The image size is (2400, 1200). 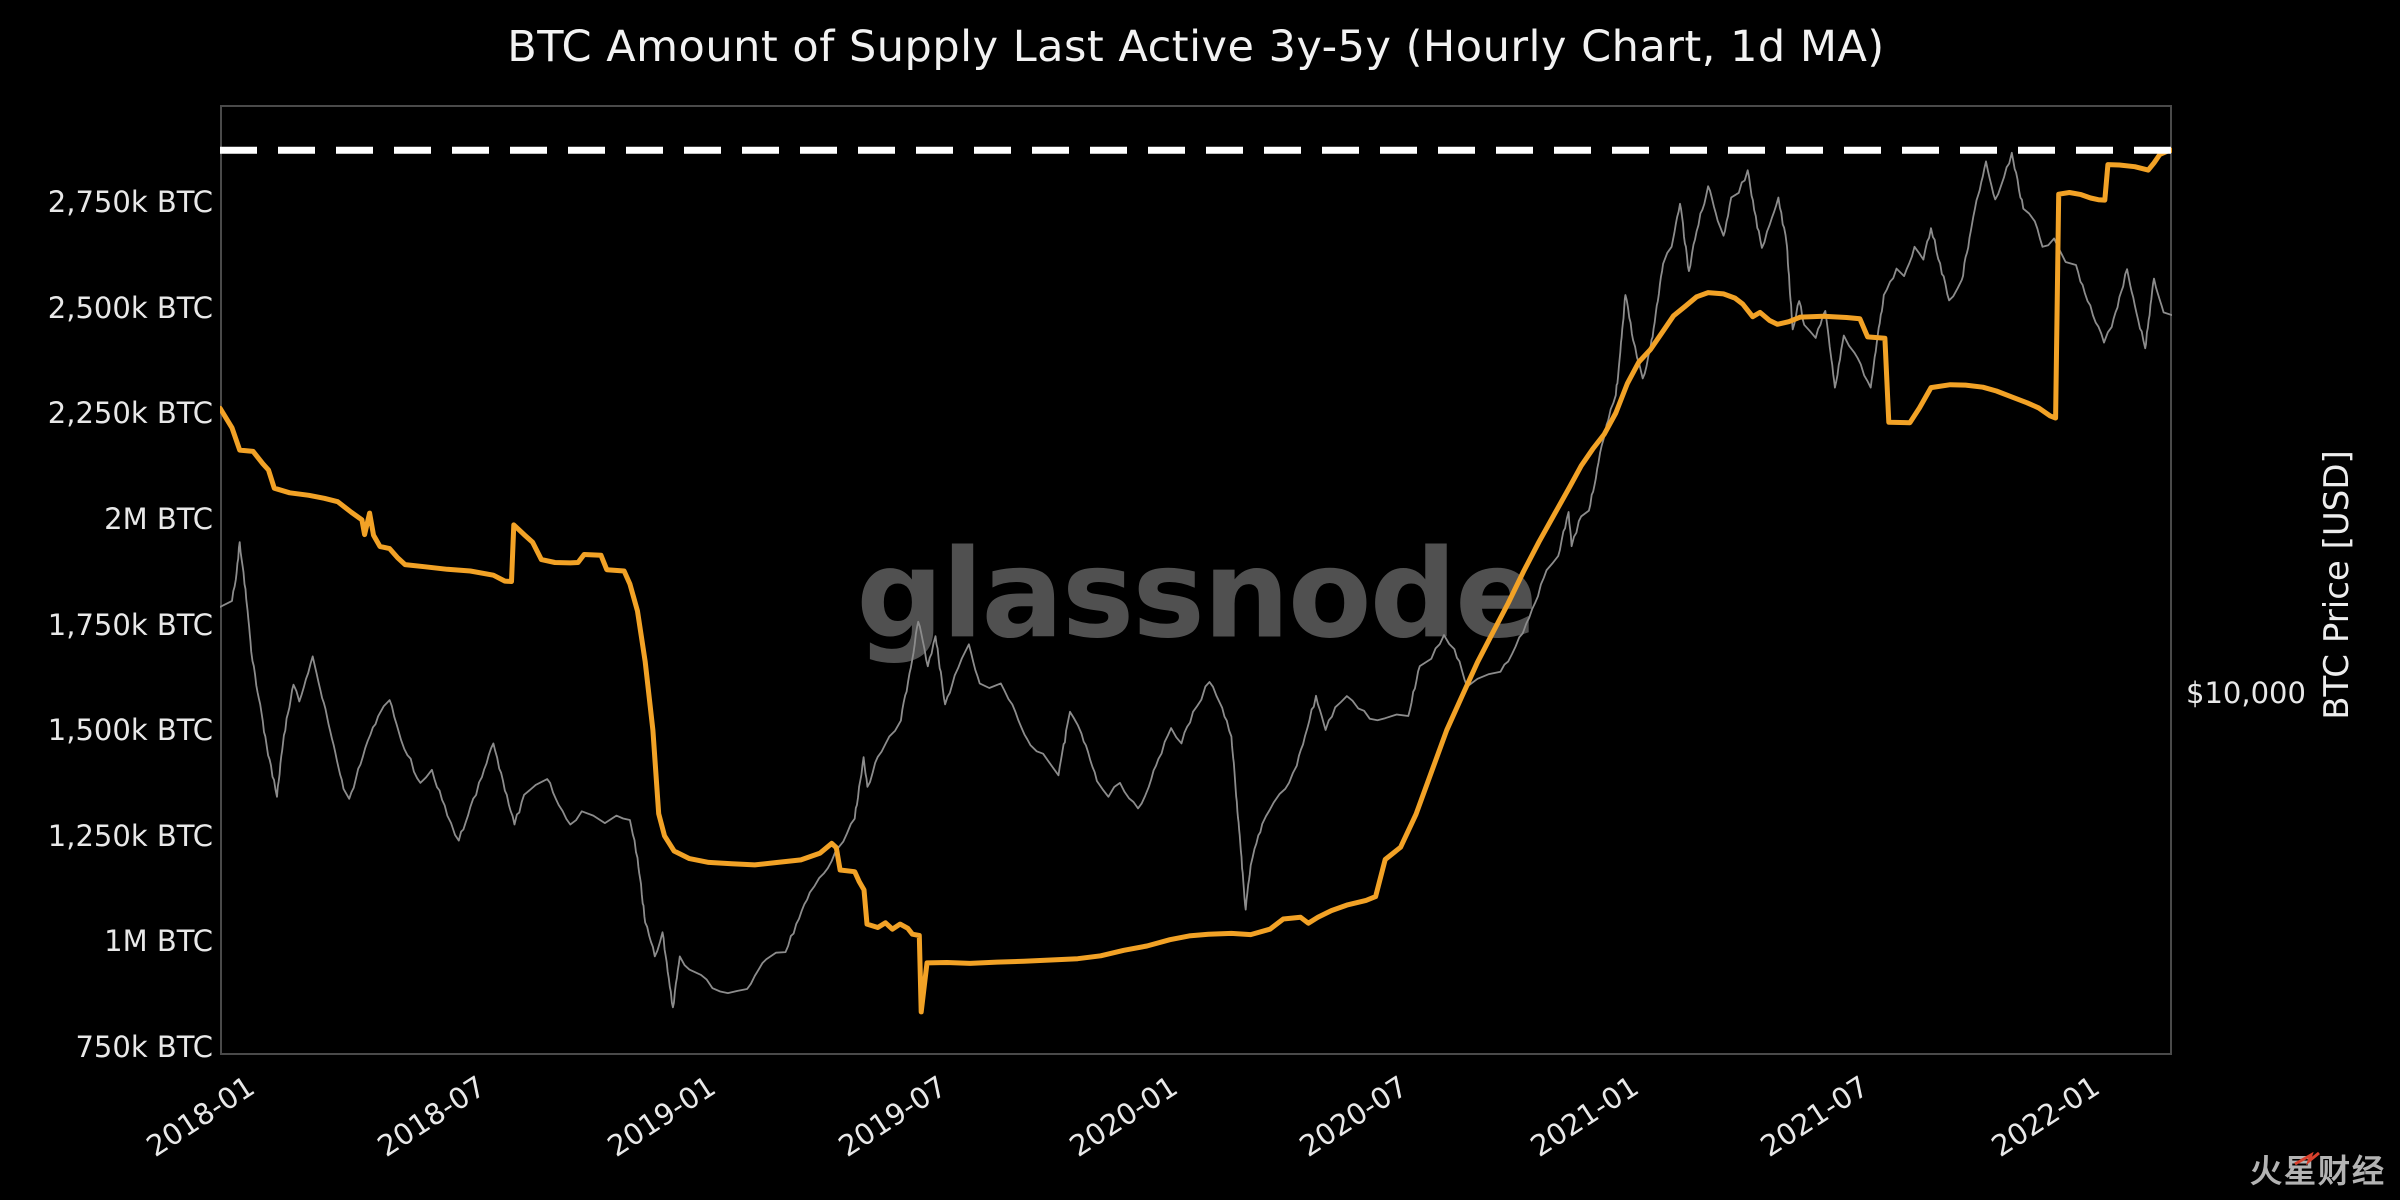 What do you see at coordinates (158, 519) in the screenshot?
I see `y-tick-label: 2M BTC` at bounding box center [158, 519].